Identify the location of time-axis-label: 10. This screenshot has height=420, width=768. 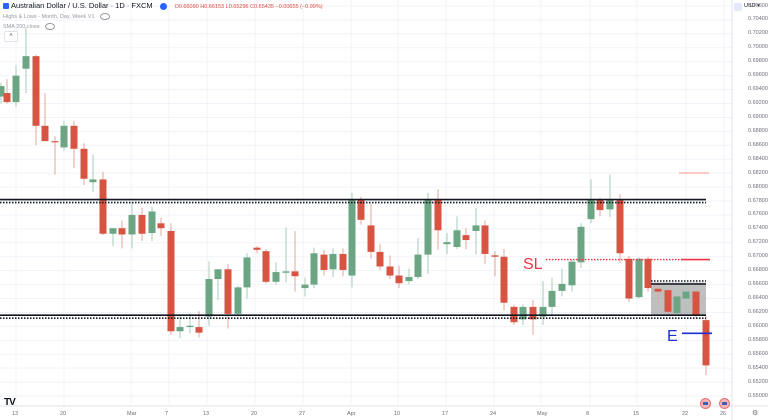
(397, 414).